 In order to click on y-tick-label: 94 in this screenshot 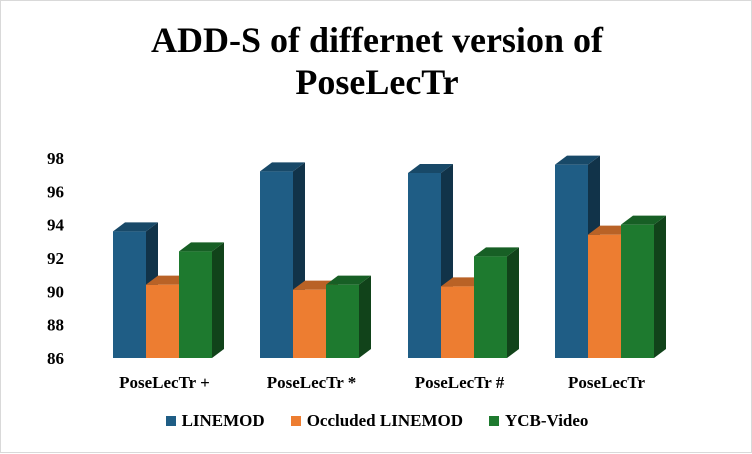, I will do `click(56, 225)`.